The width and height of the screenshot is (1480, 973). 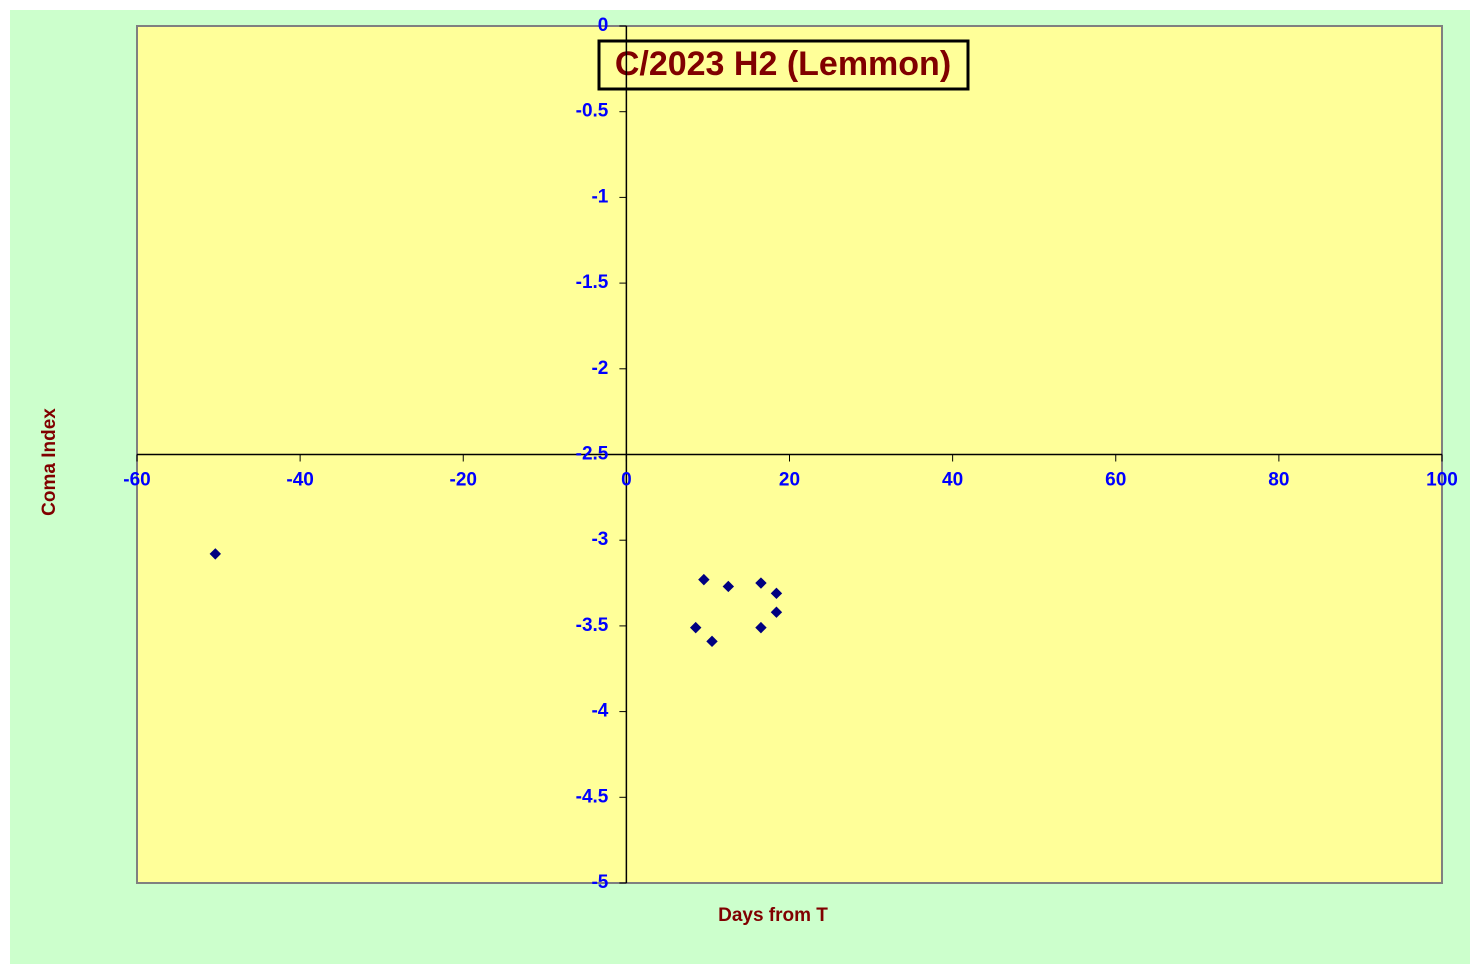 What do you see at coordinates (592, 796) in the screenshot?
I see `y-tick-label: -4.5` at bounding box center [592, 796].